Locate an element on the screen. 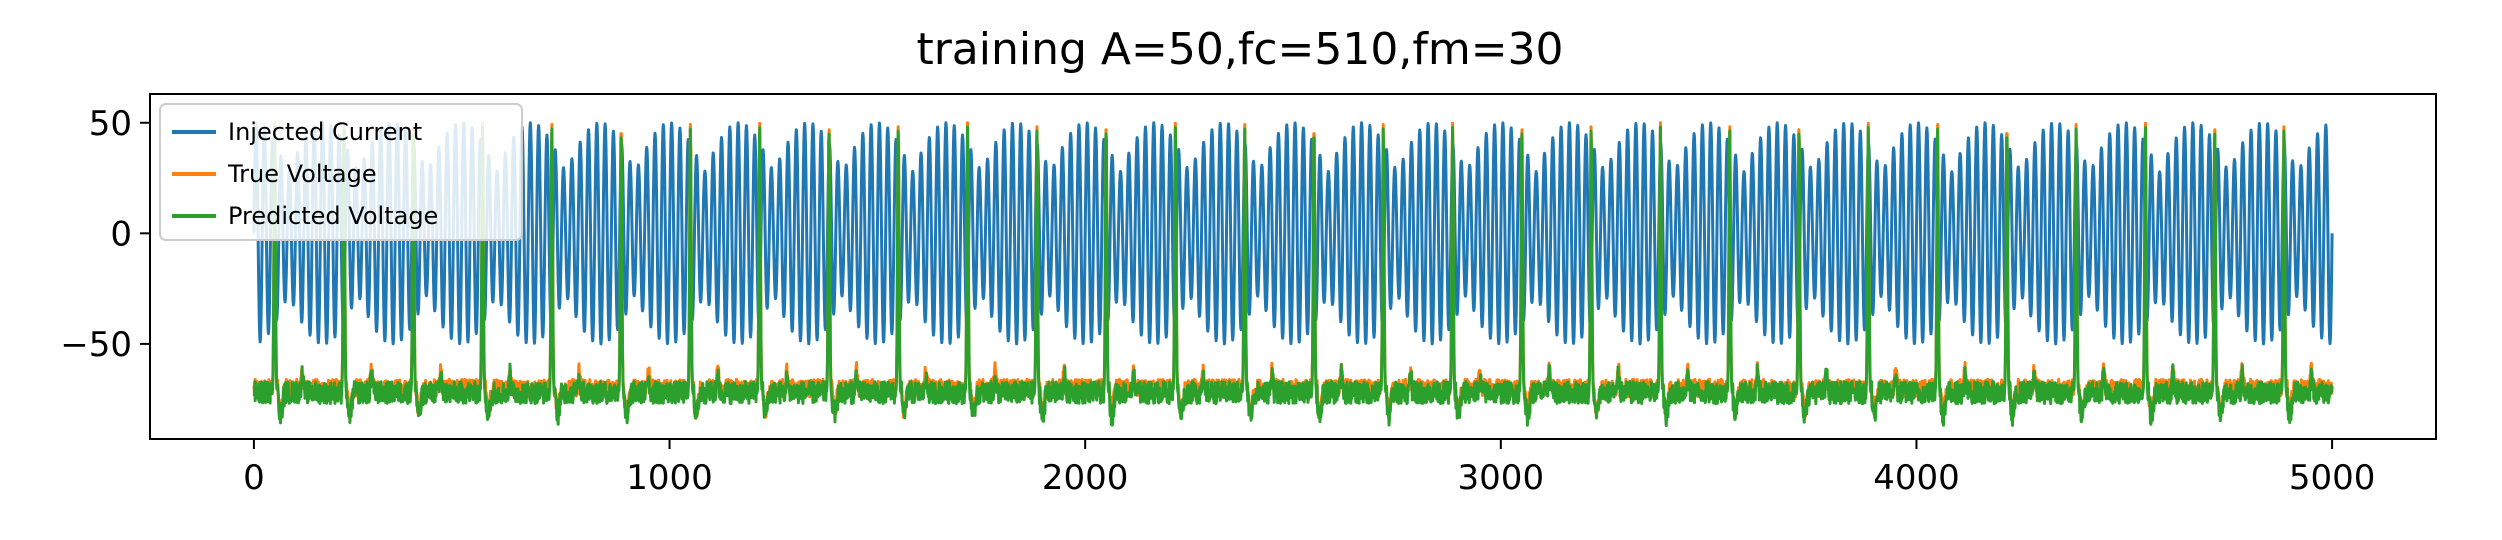 The height and width of the screenshot is (540, 2502). legend-label: True Voltage is located at coordinates (302, 174).